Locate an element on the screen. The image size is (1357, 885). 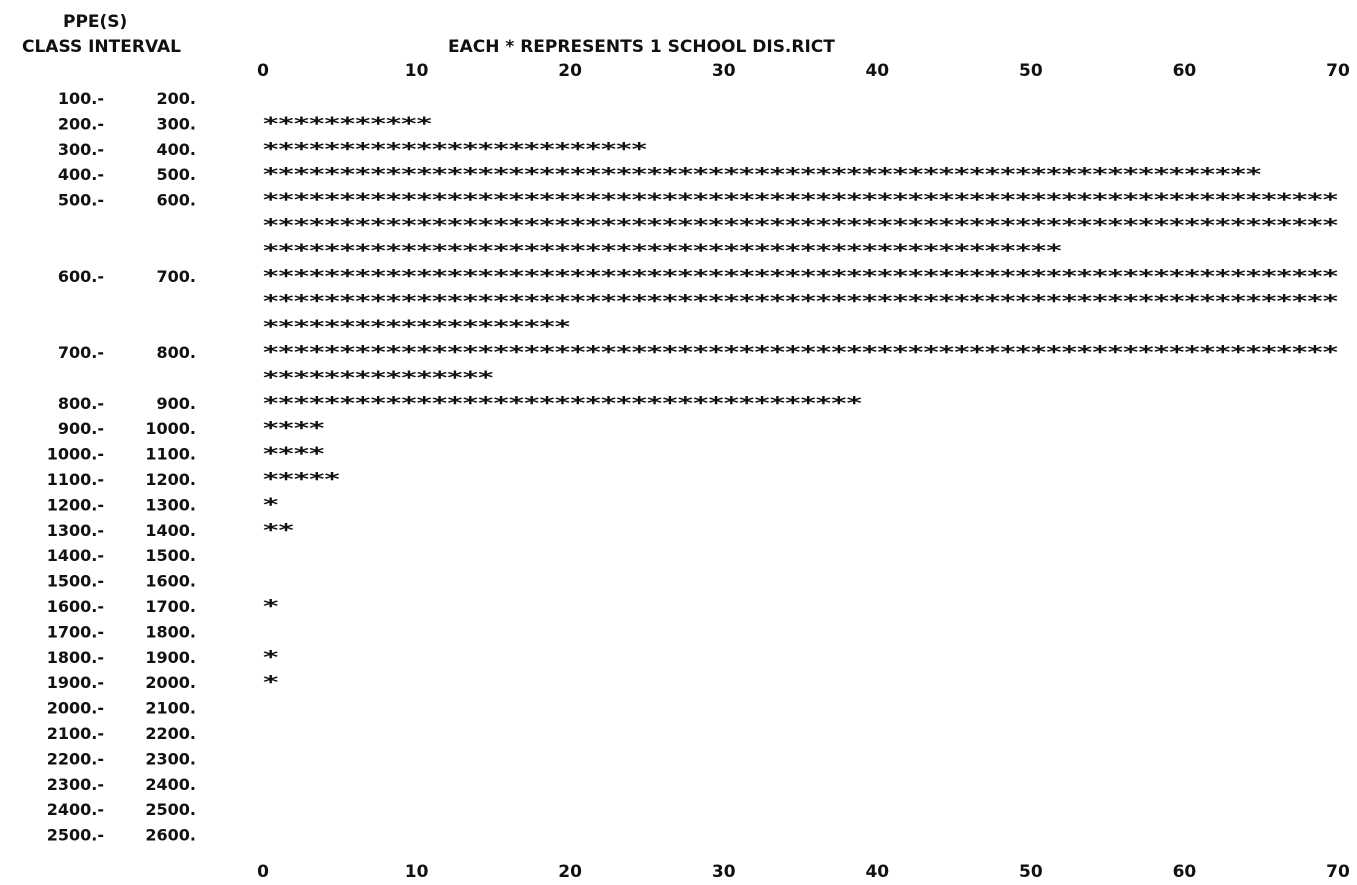
x-tick-label-bottom: 60 is located at coordinates (1185, 872).